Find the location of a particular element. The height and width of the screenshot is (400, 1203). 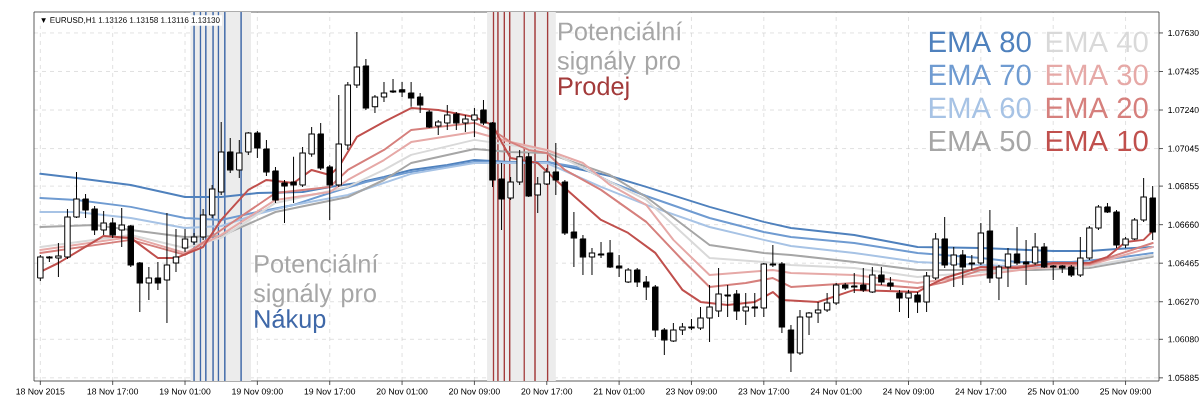

y-tick-label: 1.06270 is located at coordinates (1183, 301).